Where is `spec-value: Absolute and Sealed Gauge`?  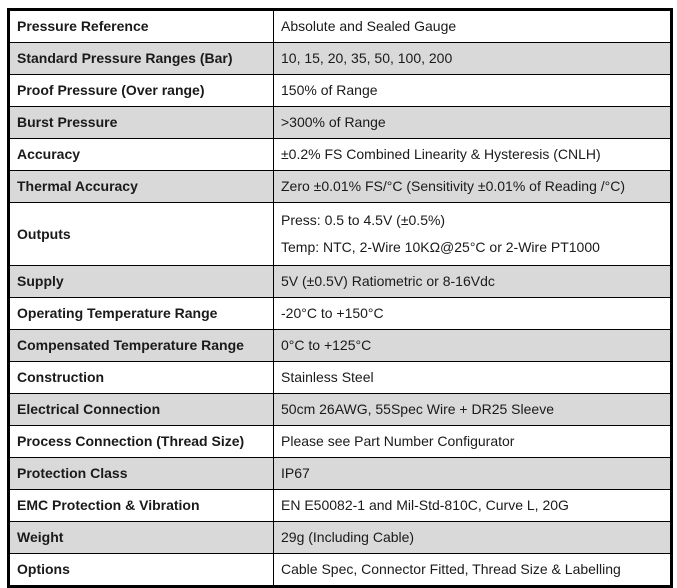
spec-value: Absolute and Sealed Gauge is located at coordinates (472, 26).